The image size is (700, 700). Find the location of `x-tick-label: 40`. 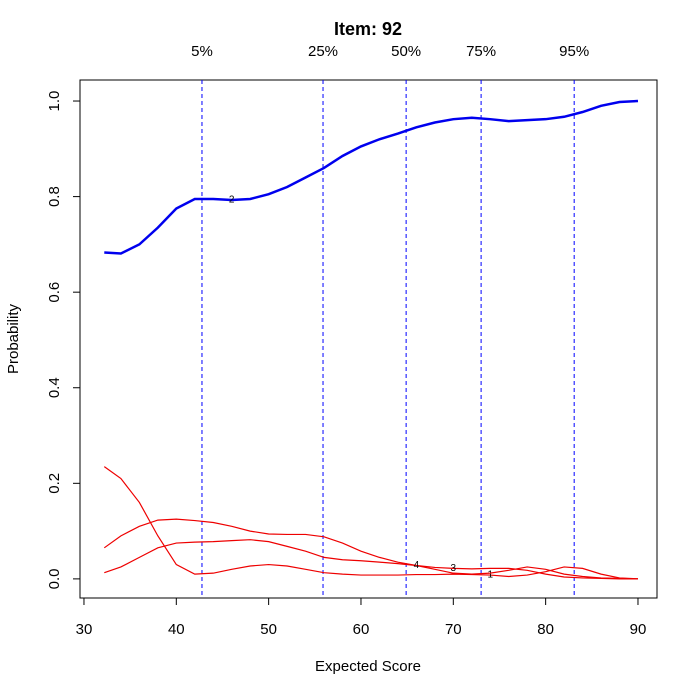

x-tick-label: 40 is located at coordinates (176, 629).